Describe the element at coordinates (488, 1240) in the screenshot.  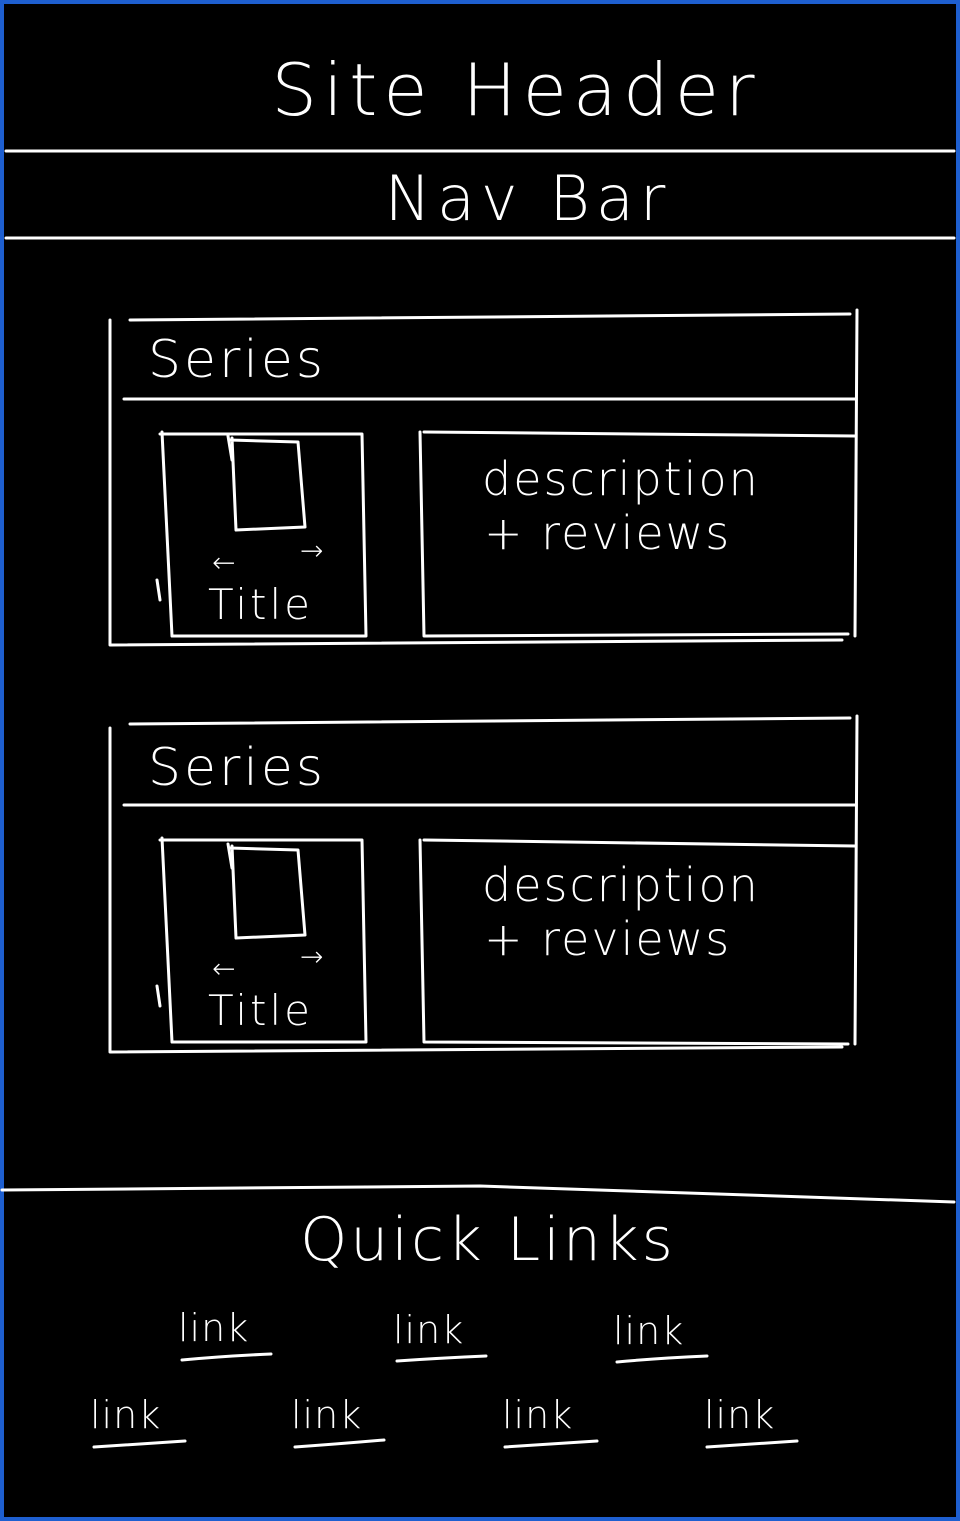
I see `quick-links-heading: Quick Links` at that location.